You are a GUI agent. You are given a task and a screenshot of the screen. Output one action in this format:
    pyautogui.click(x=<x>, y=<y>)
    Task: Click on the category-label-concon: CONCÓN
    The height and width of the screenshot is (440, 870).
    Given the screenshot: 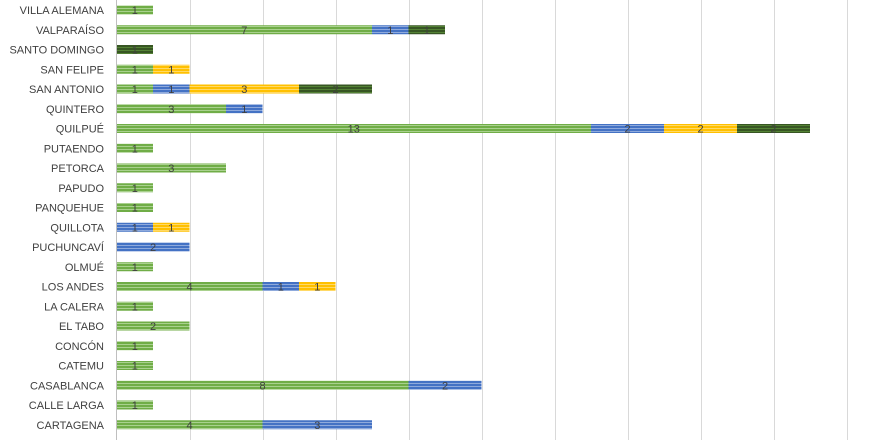 What is the action you would take?
    pyautogui.click(x=79, y=346)
    